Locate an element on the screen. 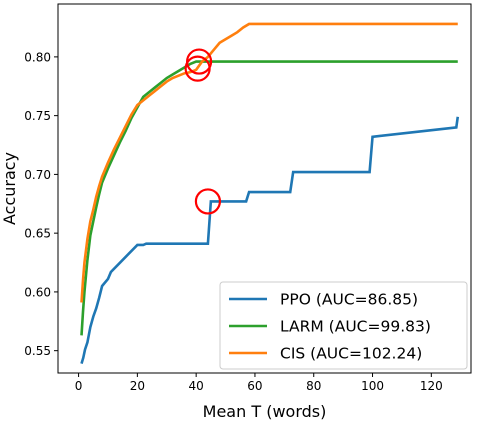 The image size is (482, 426). y-tick-label: 0.70 is located at coordinates (37, 175).